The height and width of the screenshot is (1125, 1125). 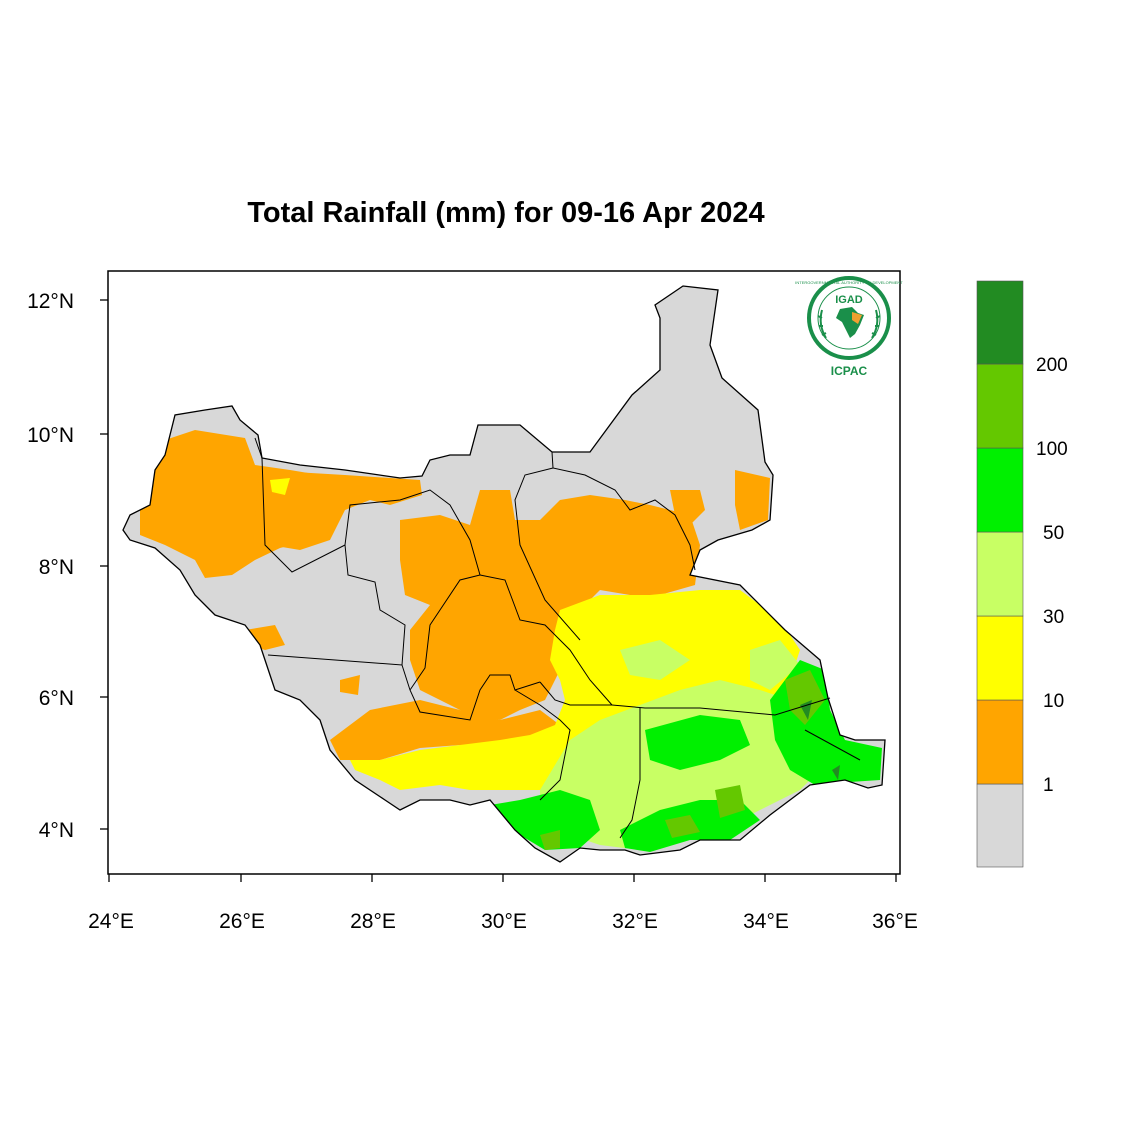 What do you see at coordinates (373, 921) in the screenshot?
I see `x-tick-label: 28°E` at bounding box center [373, 921].